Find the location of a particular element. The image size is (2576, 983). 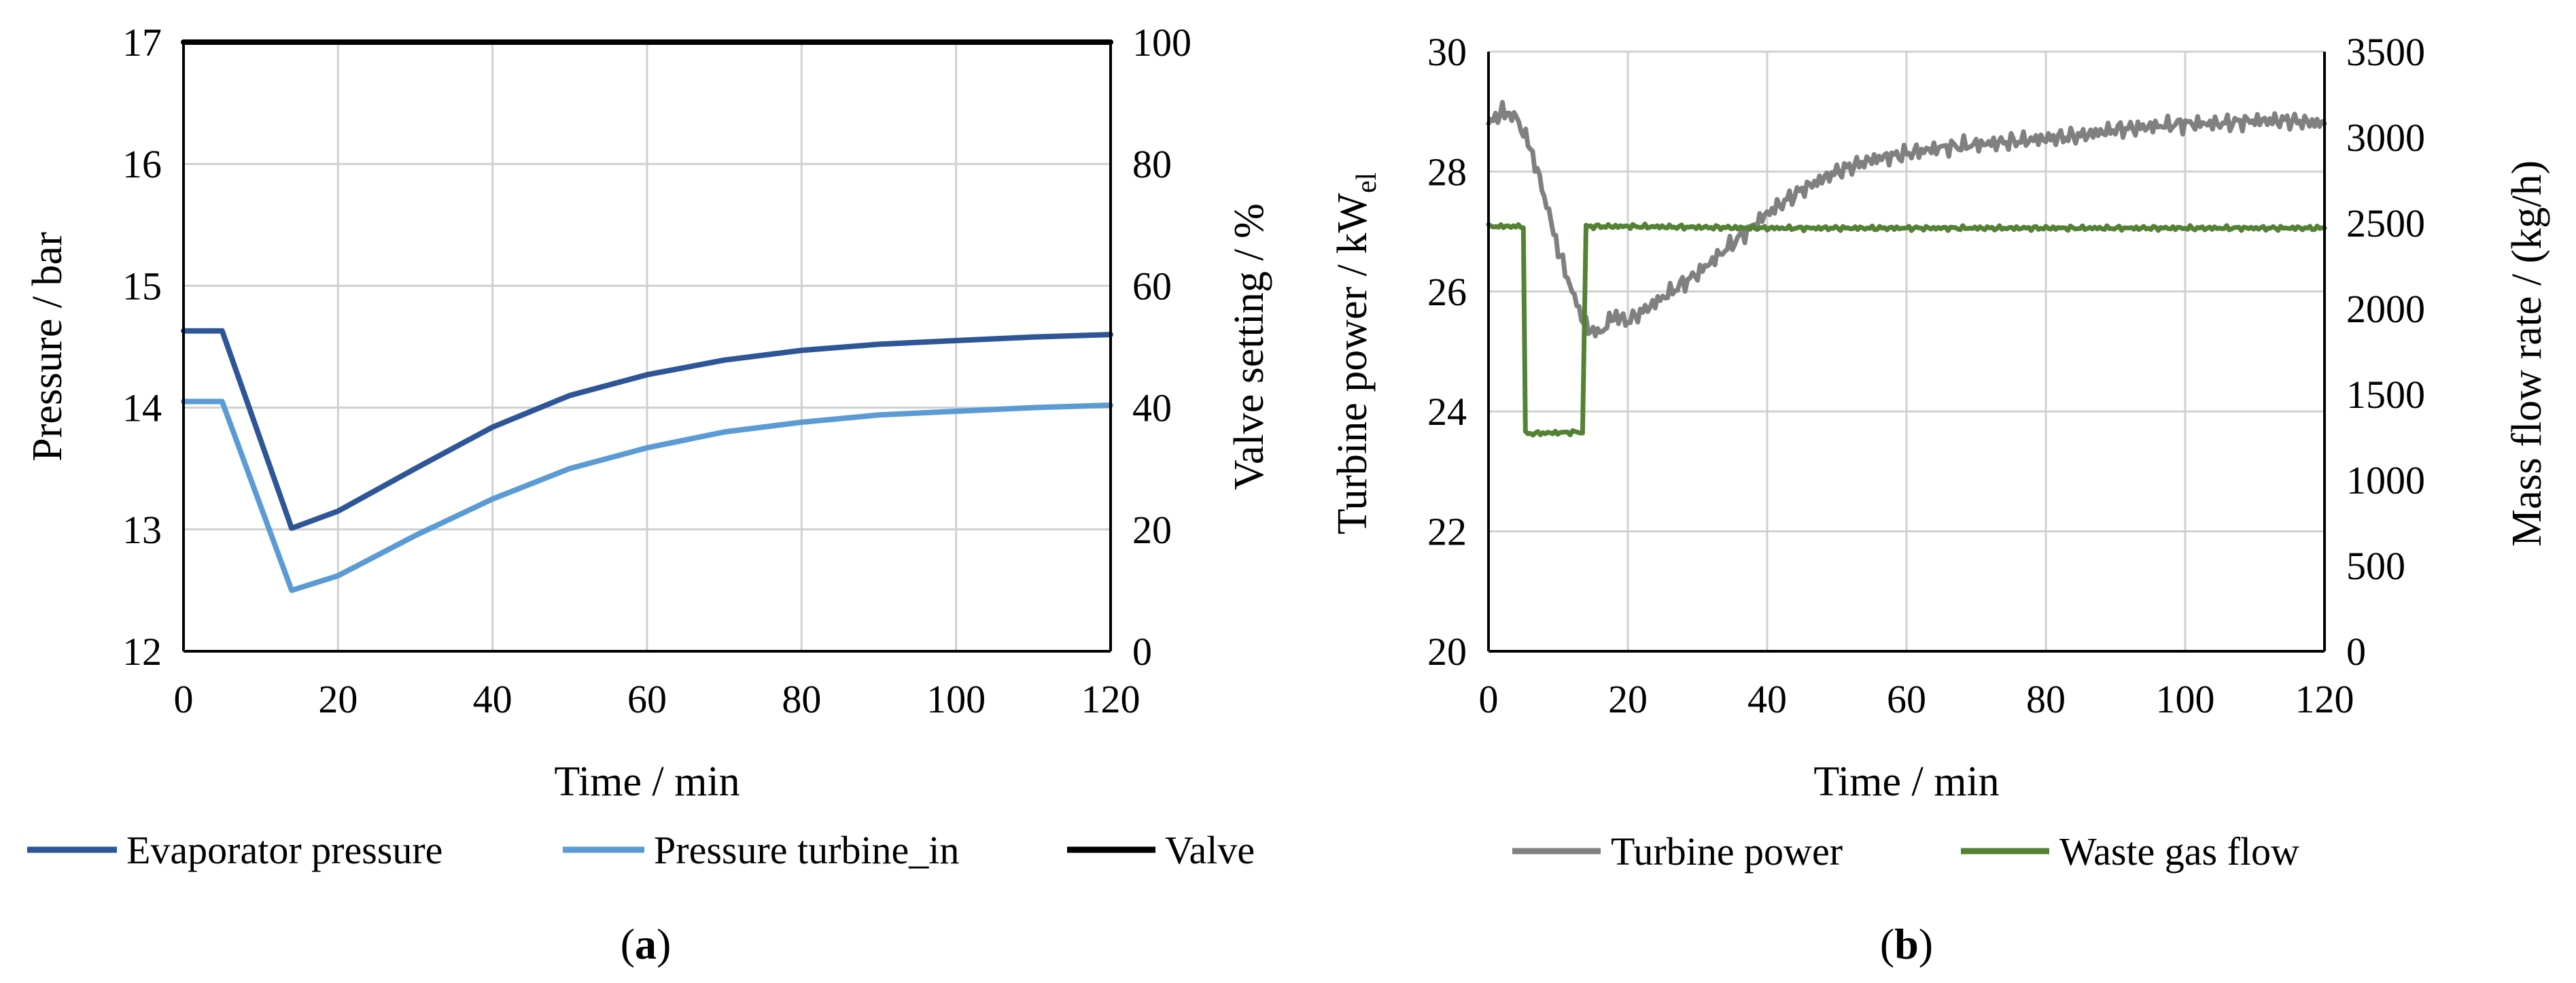

chart-b-series is located at coordinates (1906, 269).